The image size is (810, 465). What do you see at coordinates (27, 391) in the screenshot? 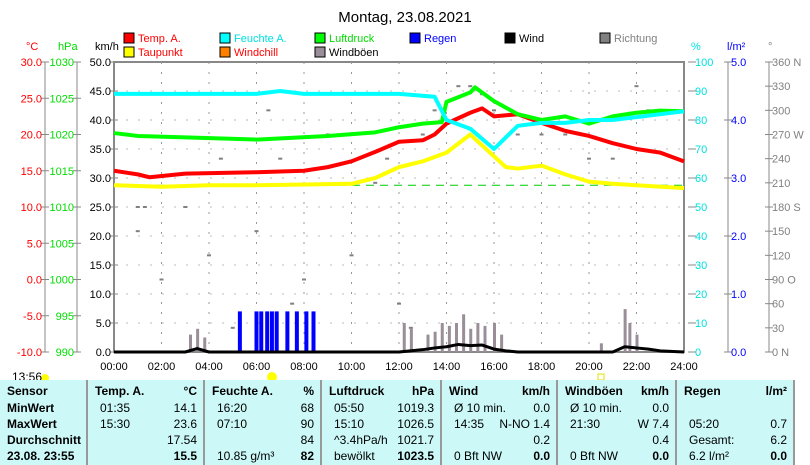
I see `table-header-label: Sensor` at bounding box center [27, 391].